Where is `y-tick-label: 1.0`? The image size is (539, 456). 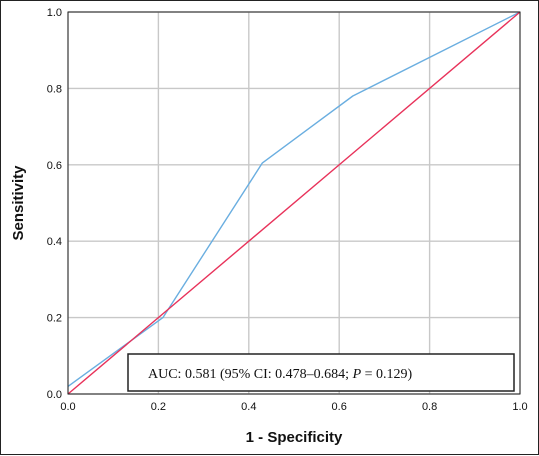 y-tick-label: 1.0 is located at coordinates (54, 13).